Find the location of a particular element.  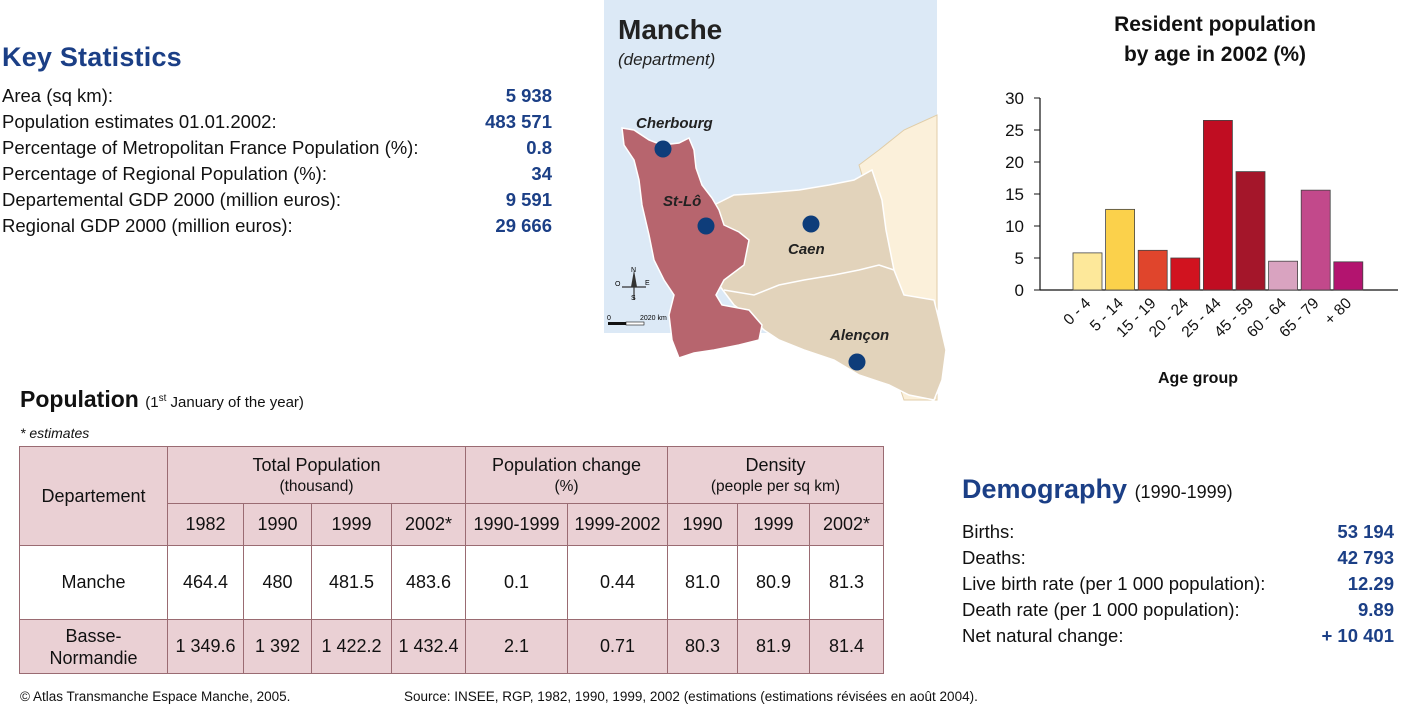

demo-value: 12.29 is located at coordinates (1370, 583).